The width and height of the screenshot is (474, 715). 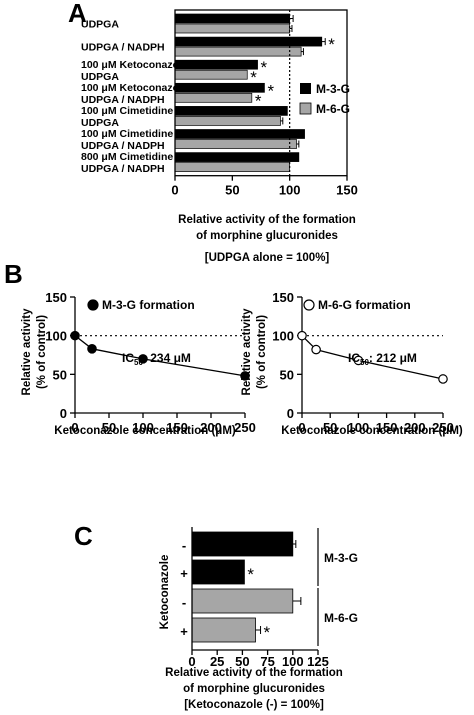 What do you see at coordinates (184, 545) in the screenshot?
I see `treatment-sign: -` at bounding box center [184, 545].